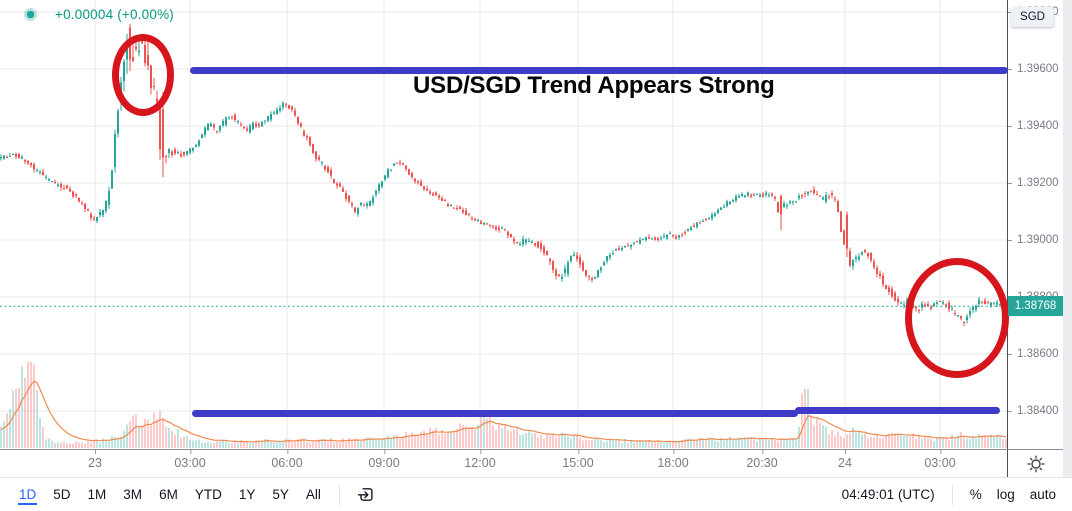 This screenshot has height=511, width=1072. I want to click on support-trendline-a, so click(495, 413).